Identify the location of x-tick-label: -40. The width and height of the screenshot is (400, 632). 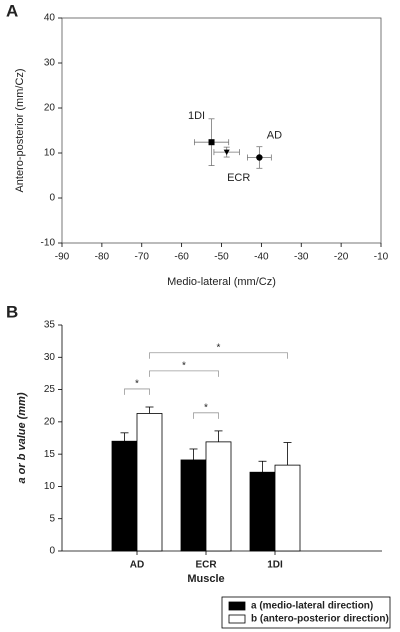
(261, 257).